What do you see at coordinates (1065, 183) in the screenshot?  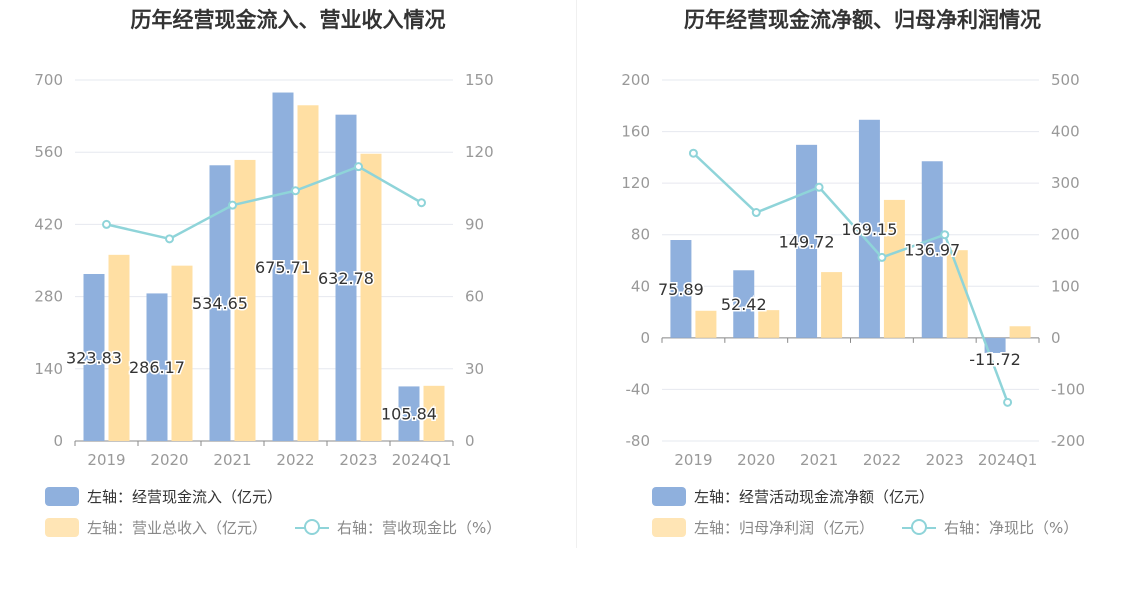 I see `y-right-tick-label: 300` at bounding box center [1065, 183].